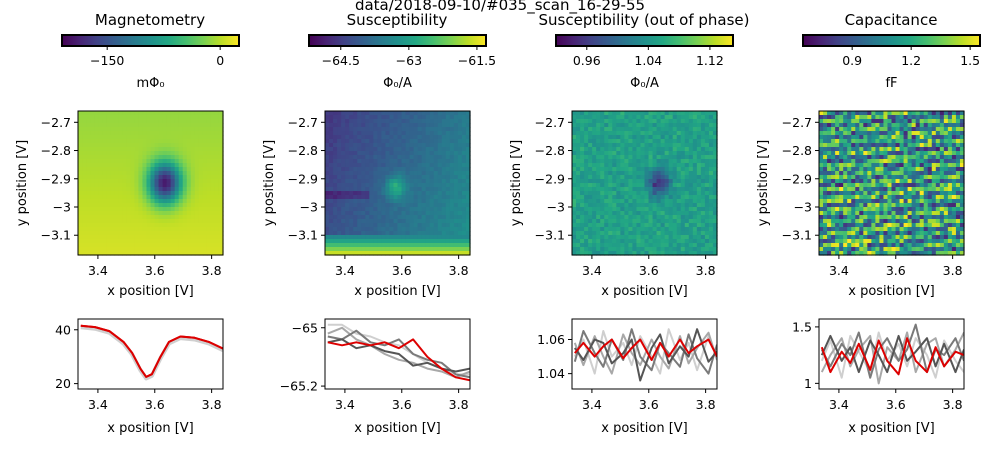 This screenshot has height=450, width=1000. Describe the element at coordinates (107, 60) in the screenshot. I see `colorbar-tick-label: −150` at that location.